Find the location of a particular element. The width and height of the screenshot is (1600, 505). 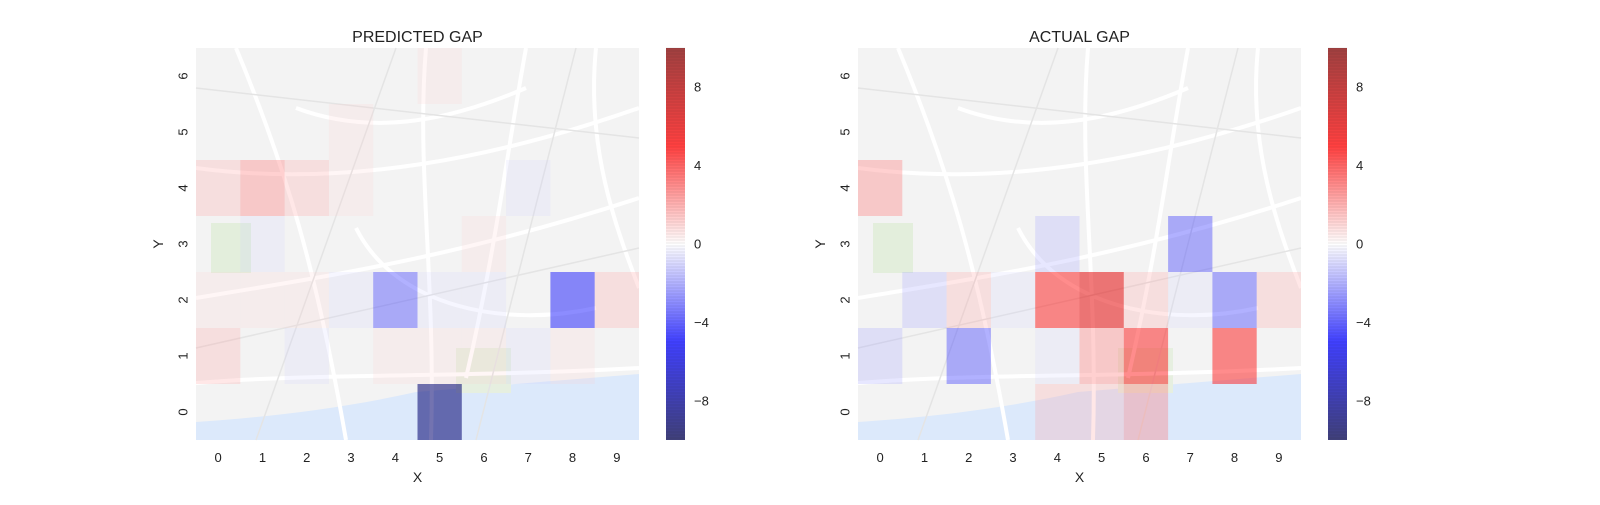

y-axis-label: Y is located at coordinates (158, 244).